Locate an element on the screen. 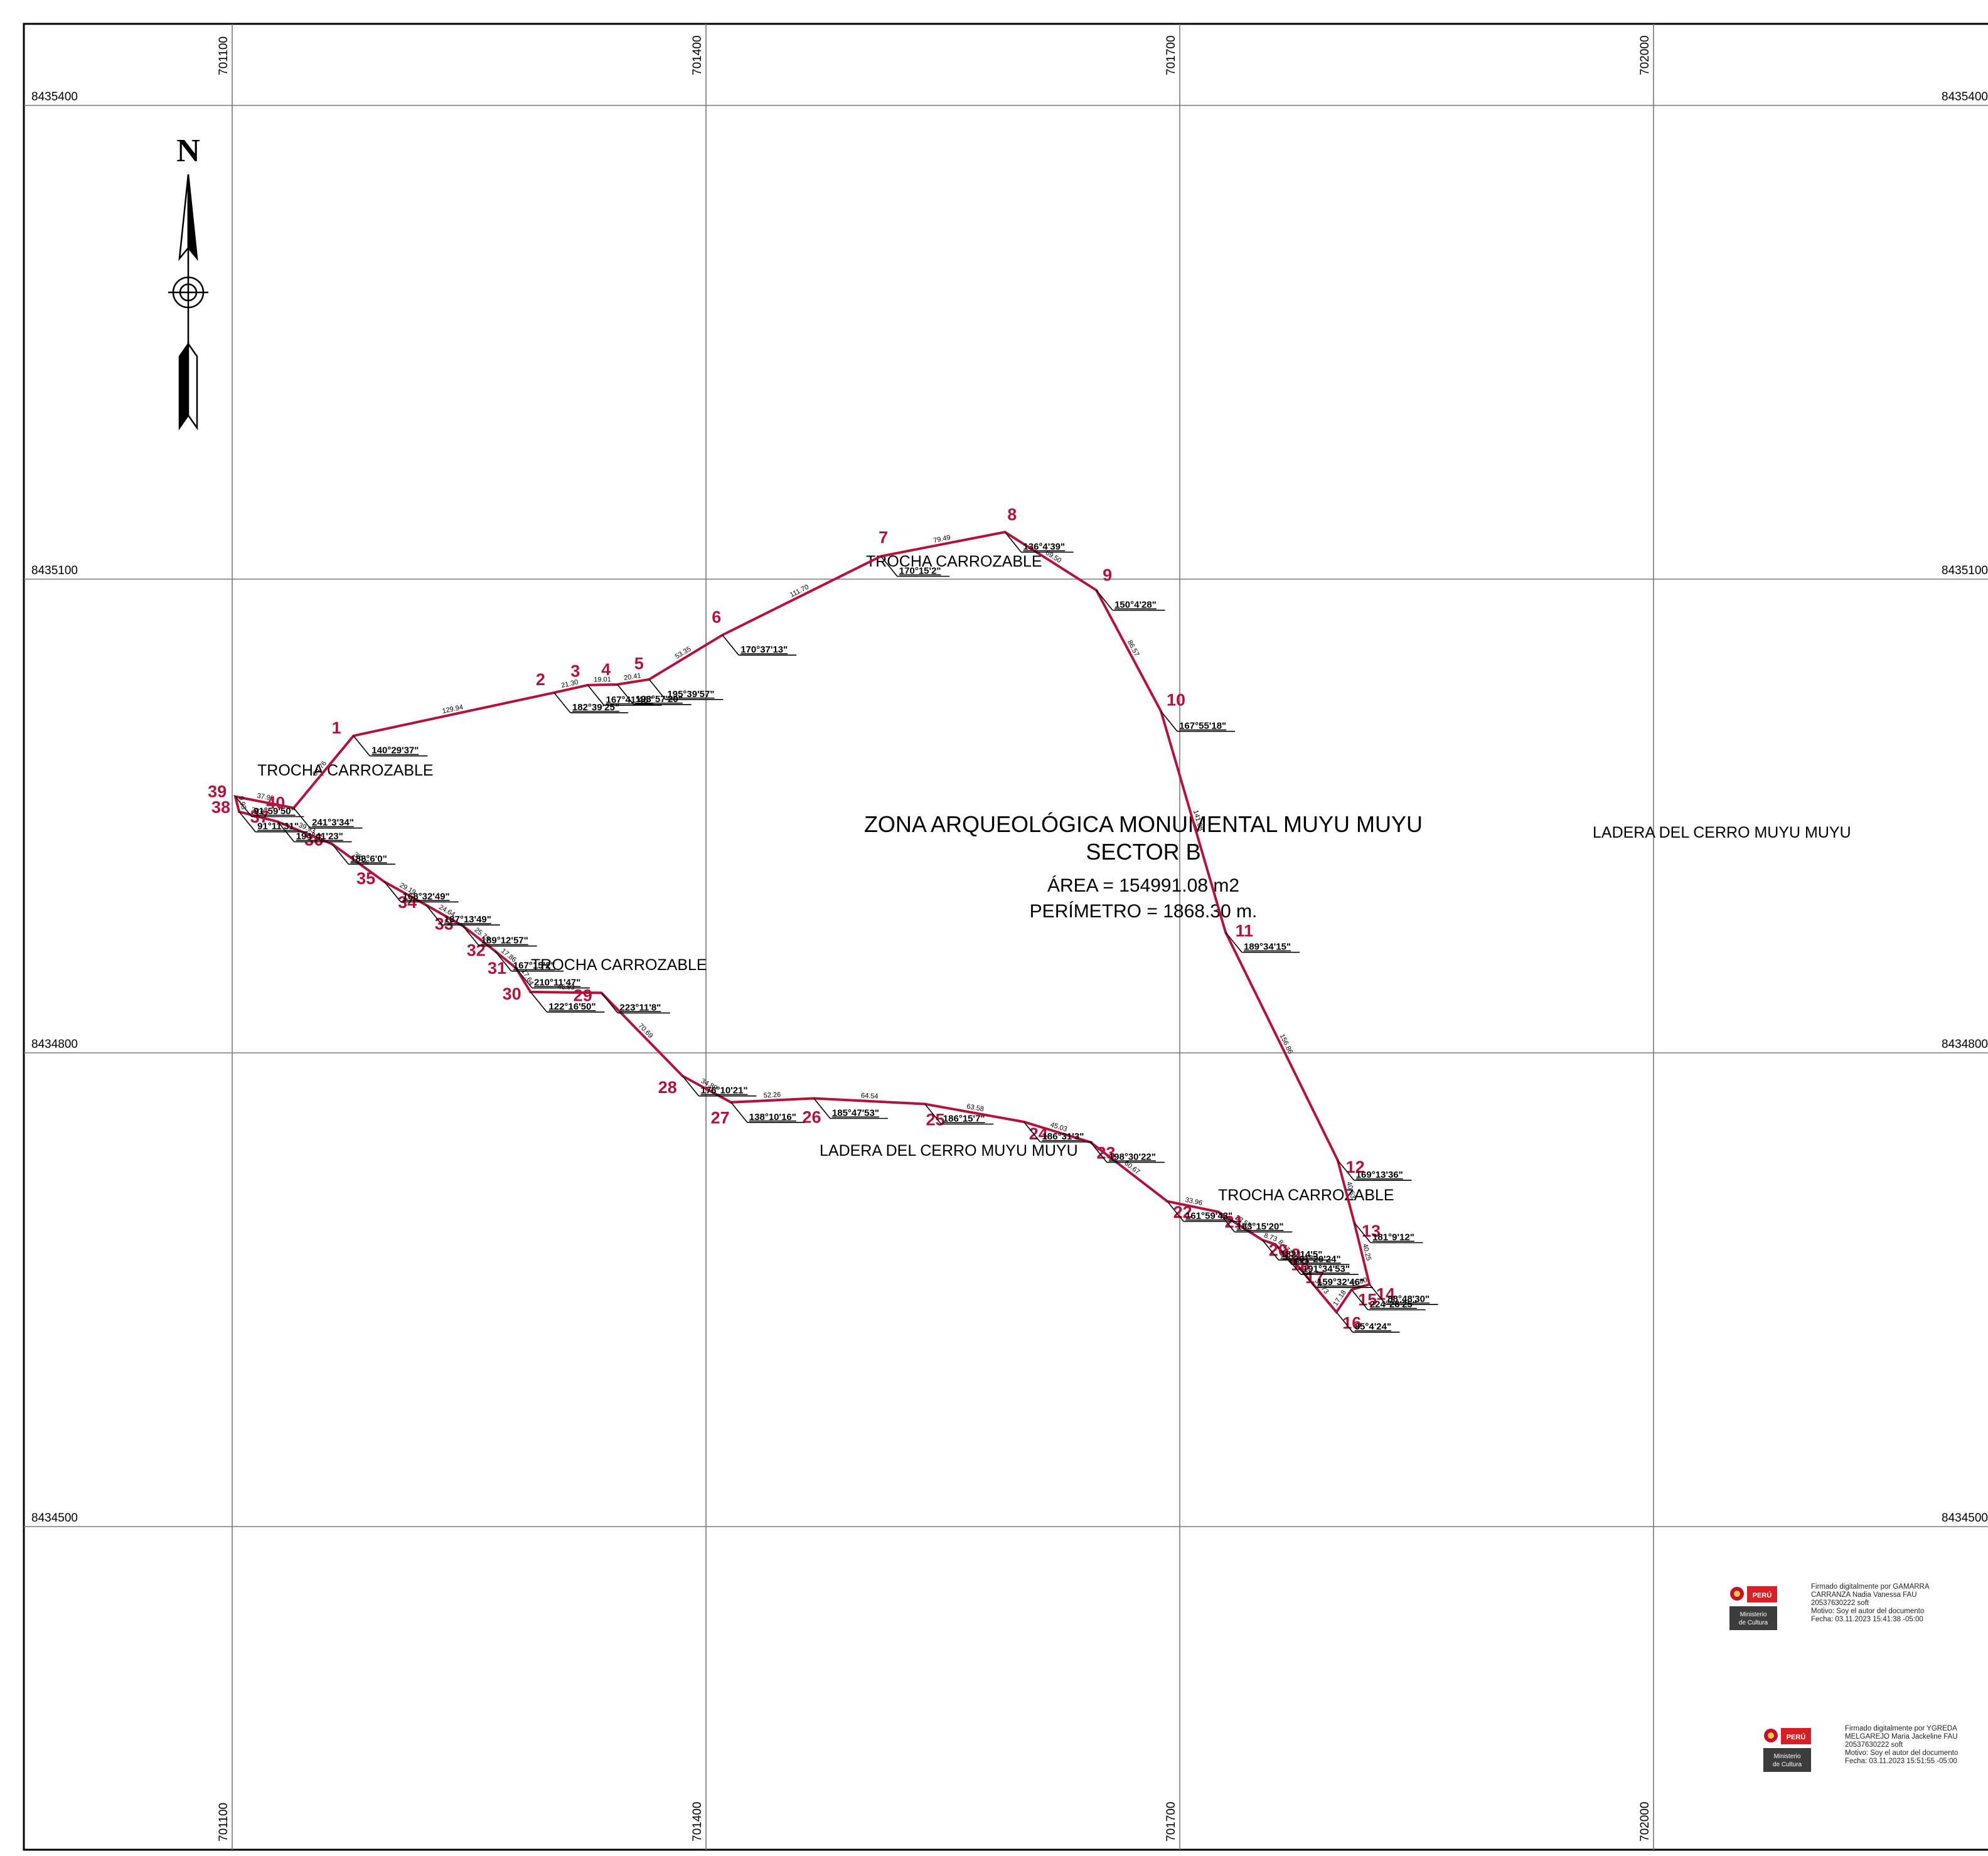 Image resolution: width=1988 pixels, height=1856 pixels. vertex-angle-text-33: 189°12'57" is located at coordinates (504, 941).